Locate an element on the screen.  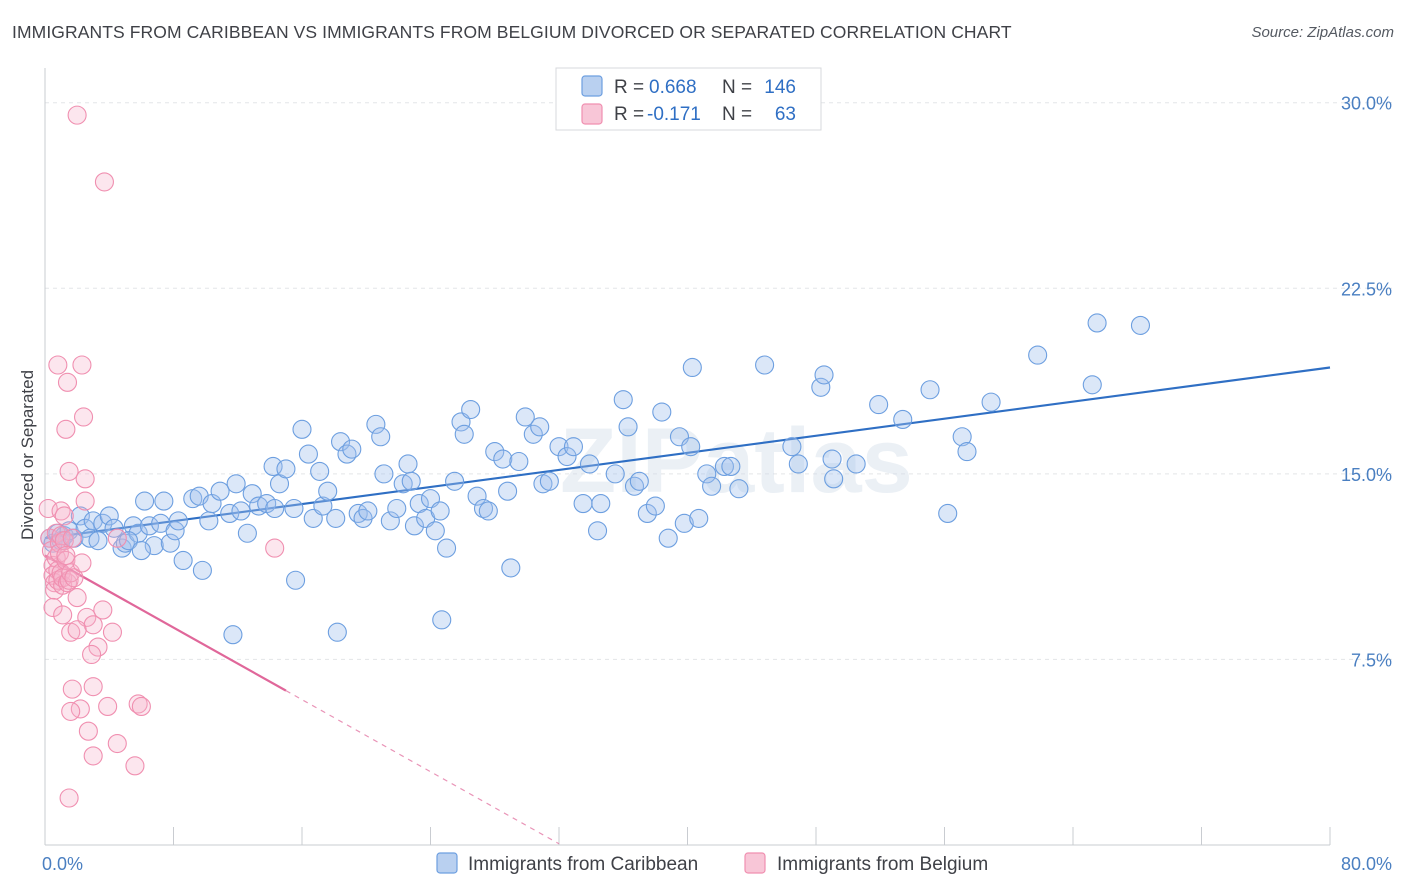
bottom-legend-swatch-belgium is located at coordinates (755, 863).